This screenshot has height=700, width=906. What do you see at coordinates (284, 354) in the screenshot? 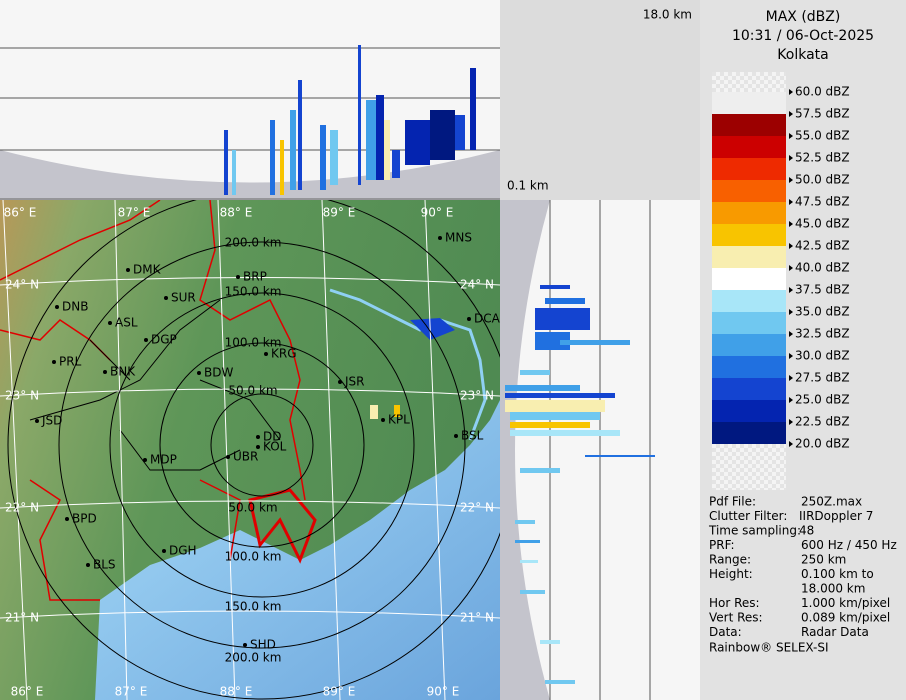
I see `city-label: KRG` at bounding box center [284, 354].